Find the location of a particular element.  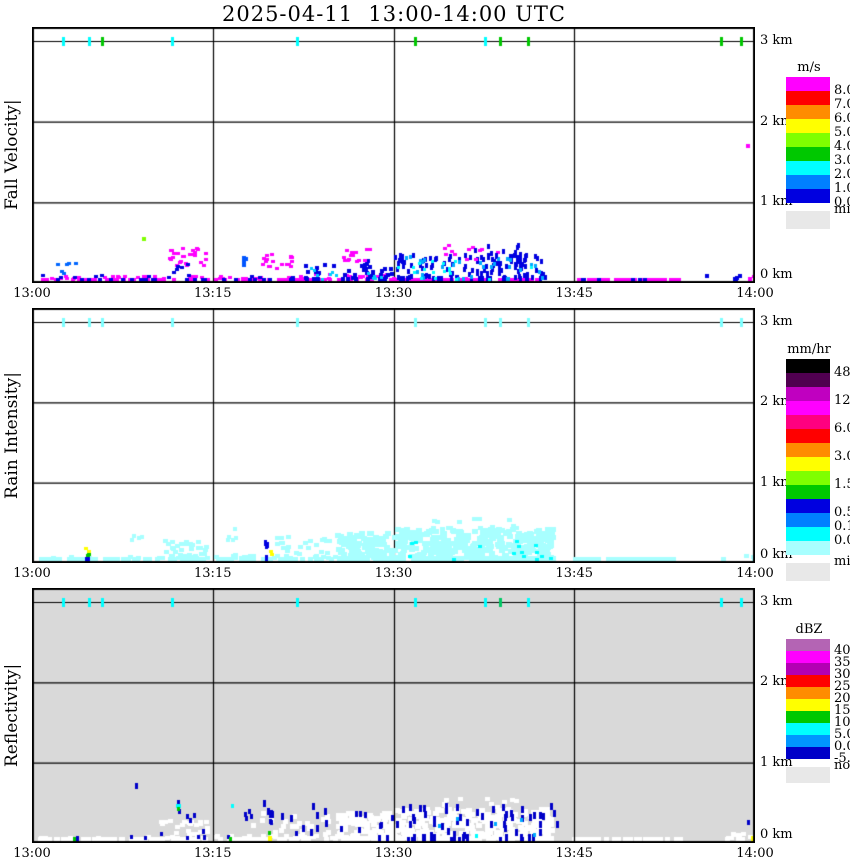

legend-label: 30.0 is located at coordinates (842, 674).